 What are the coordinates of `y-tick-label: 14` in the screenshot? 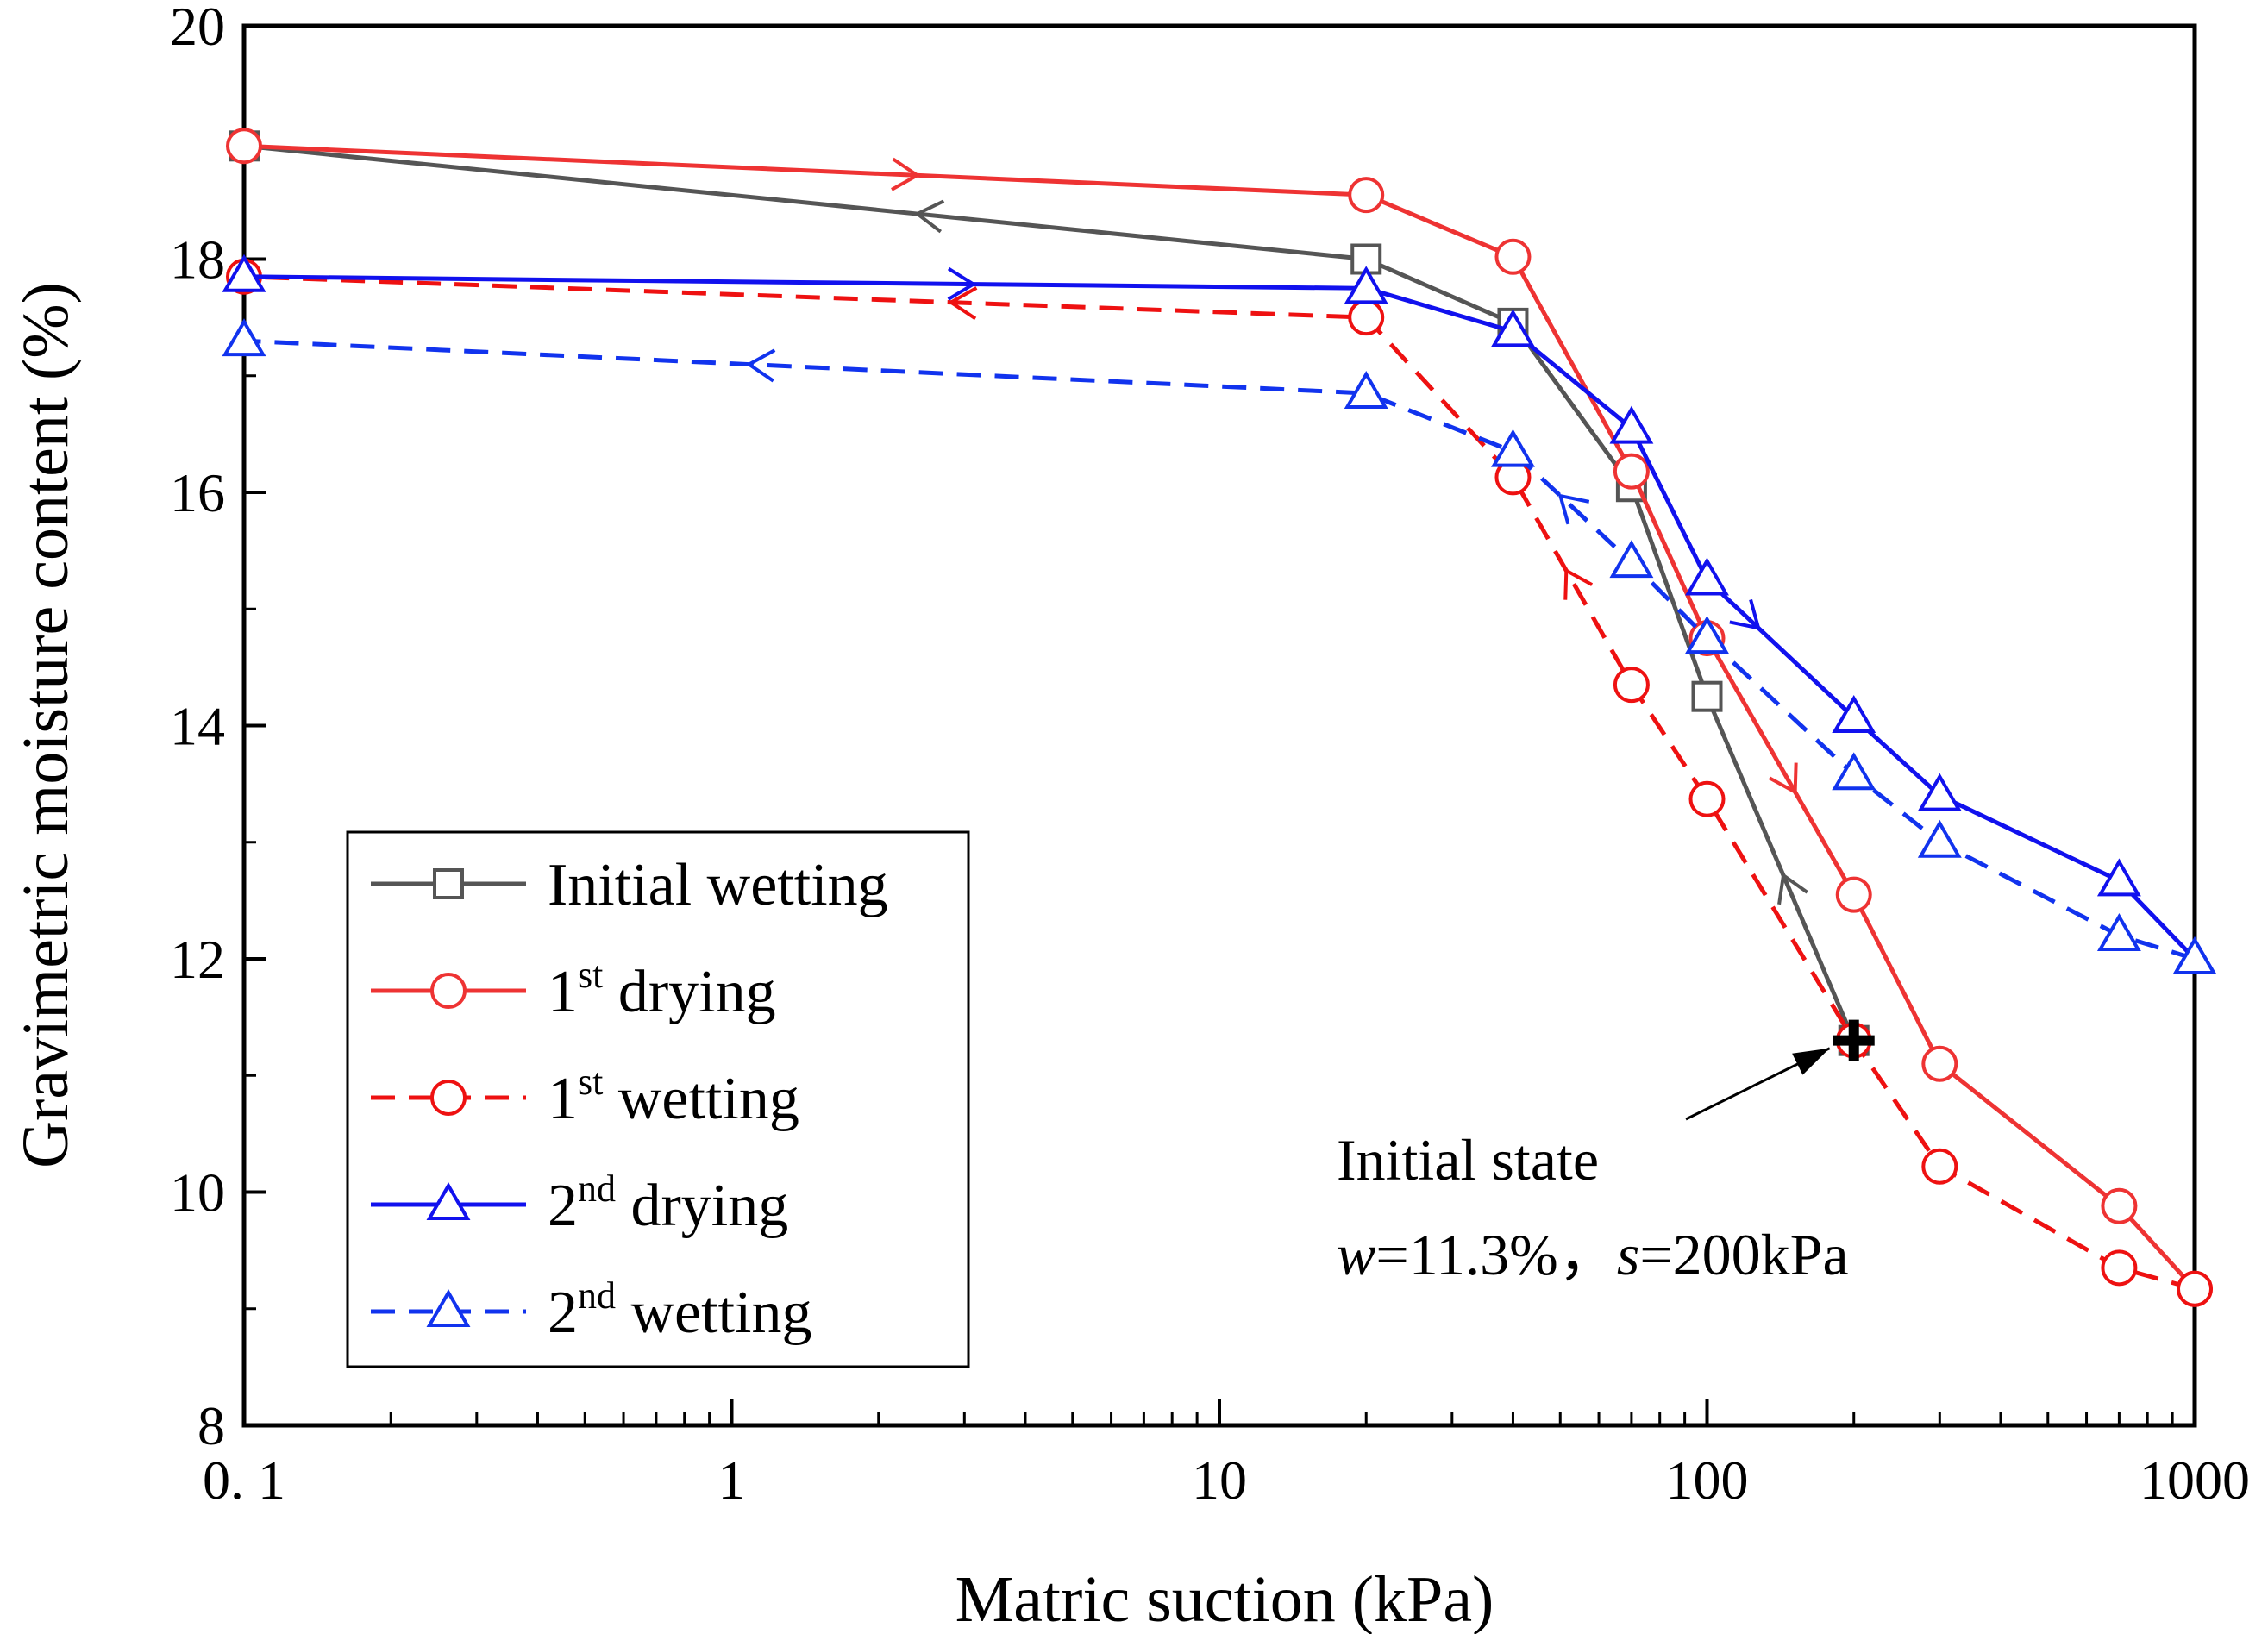 It's located at (197, 726).